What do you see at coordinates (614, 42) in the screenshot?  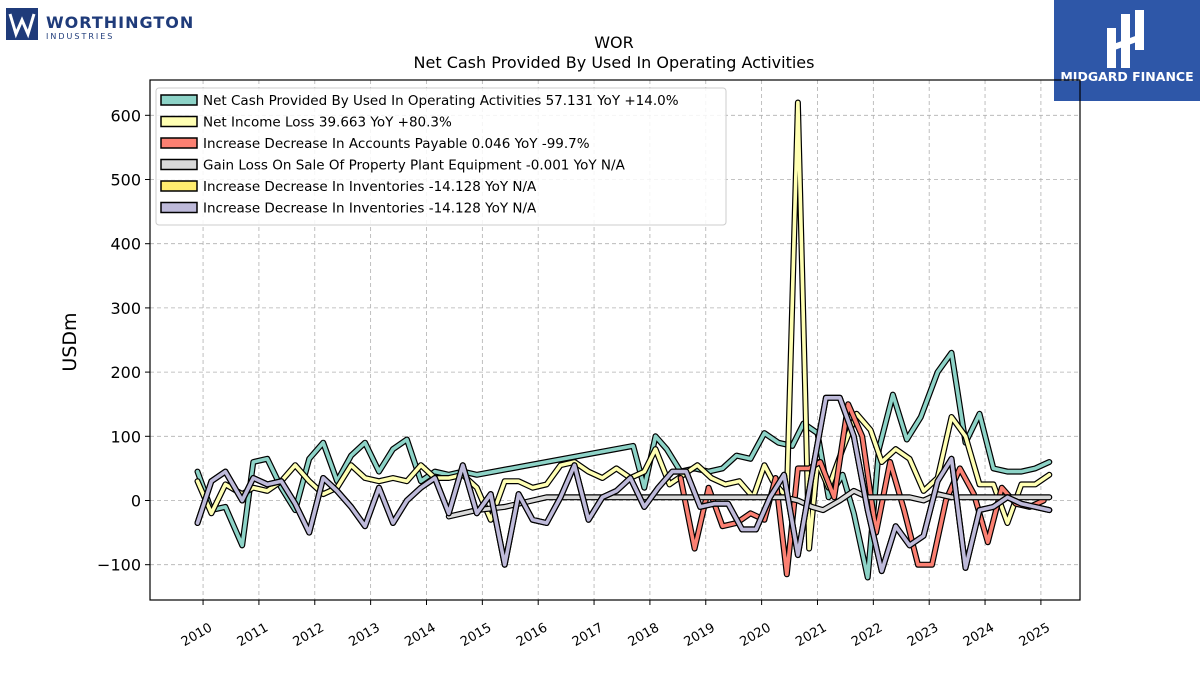 I see `chart-title: WOR` at bounding box center [614, 42].